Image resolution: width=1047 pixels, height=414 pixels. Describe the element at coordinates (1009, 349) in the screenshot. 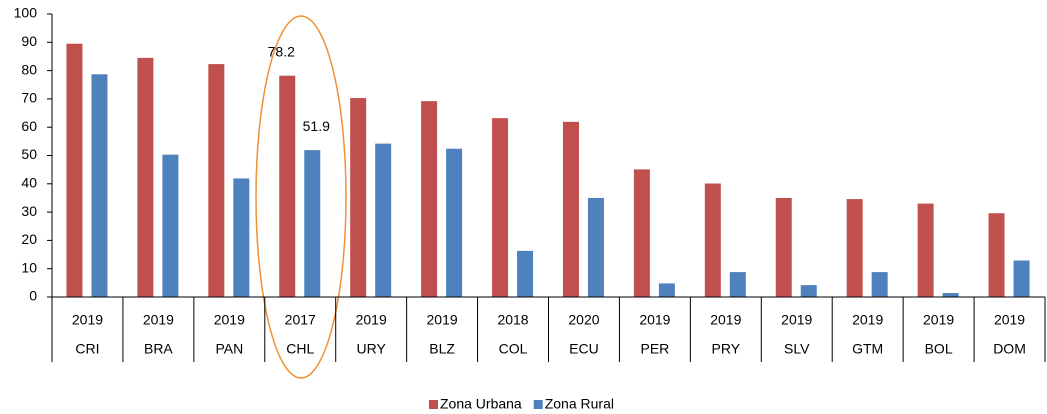

I see `x-tick-label: DOM` at that location.